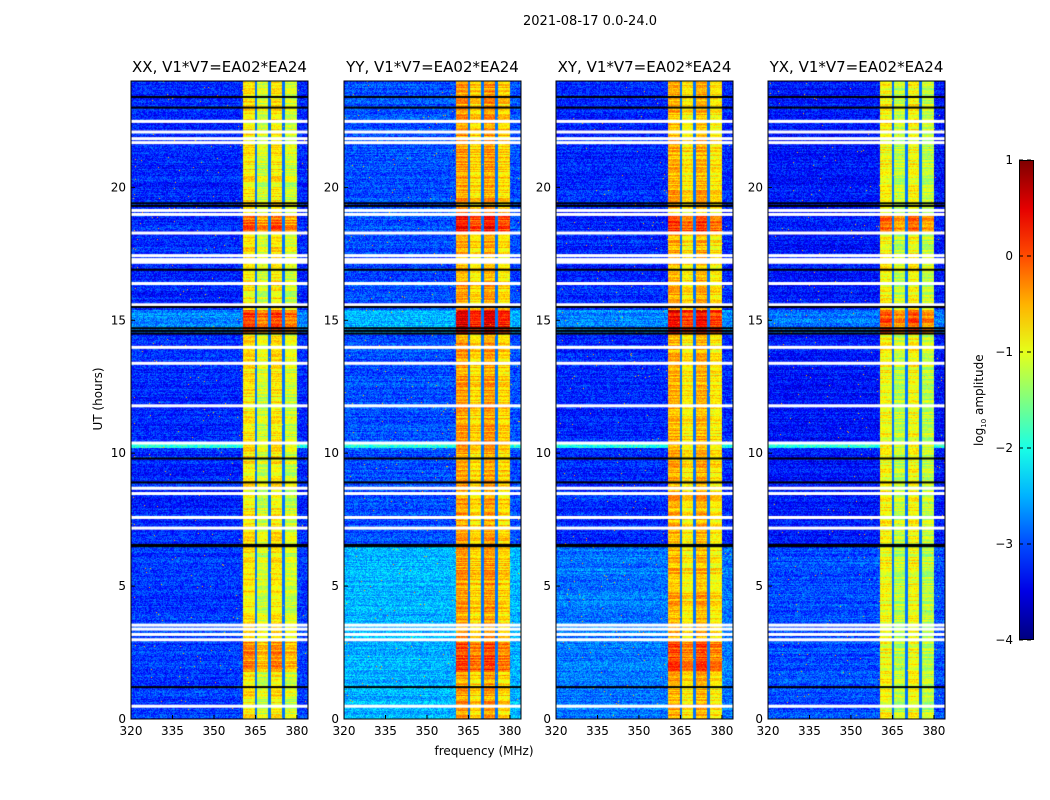  Describe the element at coordinates (978, 386) in the screenshot. I see `colorbar-label-rest: amplitude` at that location.